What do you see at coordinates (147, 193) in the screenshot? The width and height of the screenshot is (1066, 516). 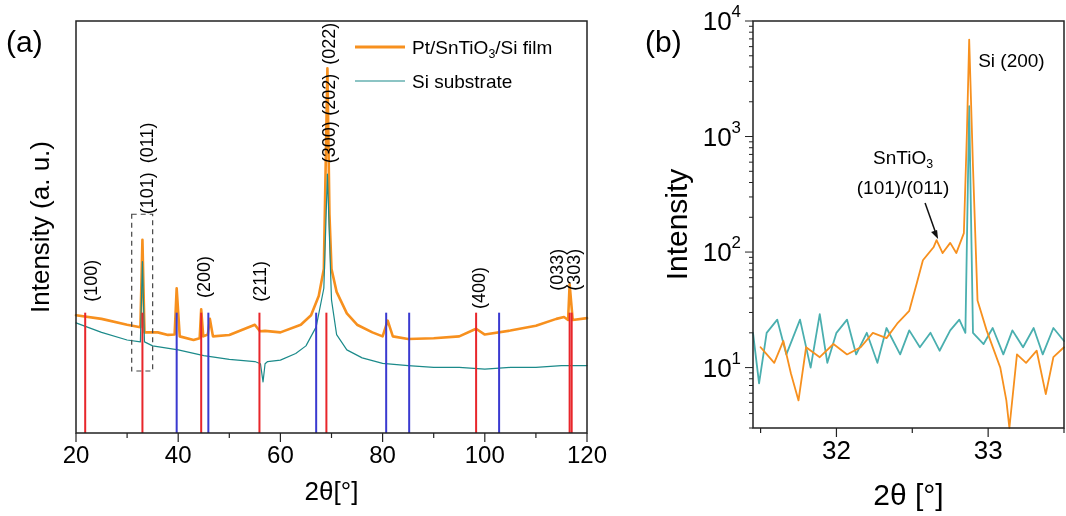 I see `annotation: (101)` at bounding box center [147, 193].